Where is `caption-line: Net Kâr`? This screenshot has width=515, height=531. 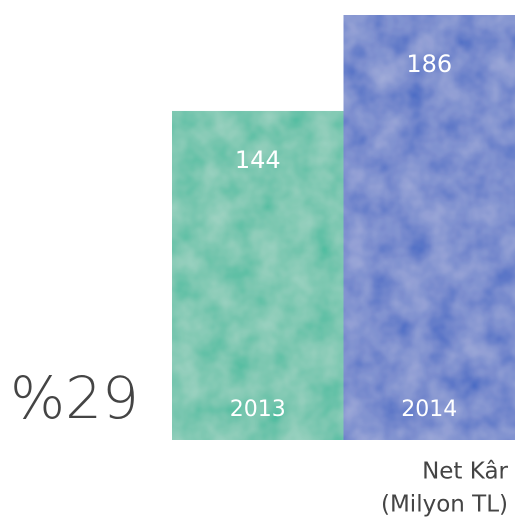 caption-line: Net Kâr is located at coordinates (465, 472).